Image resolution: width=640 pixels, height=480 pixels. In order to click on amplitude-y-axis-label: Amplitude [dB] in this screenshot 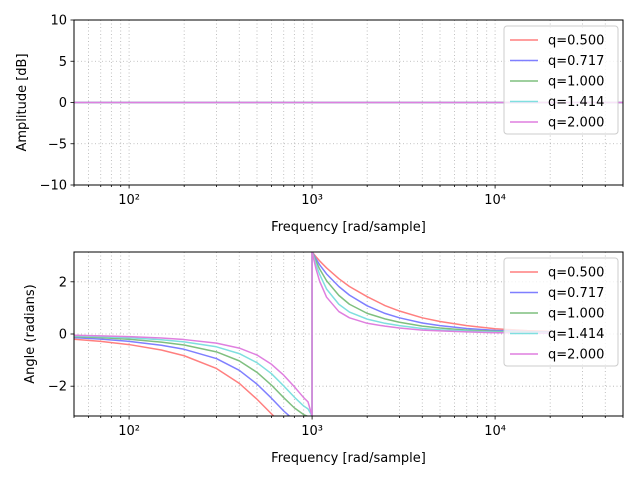, I will do `click(22, 102)`.